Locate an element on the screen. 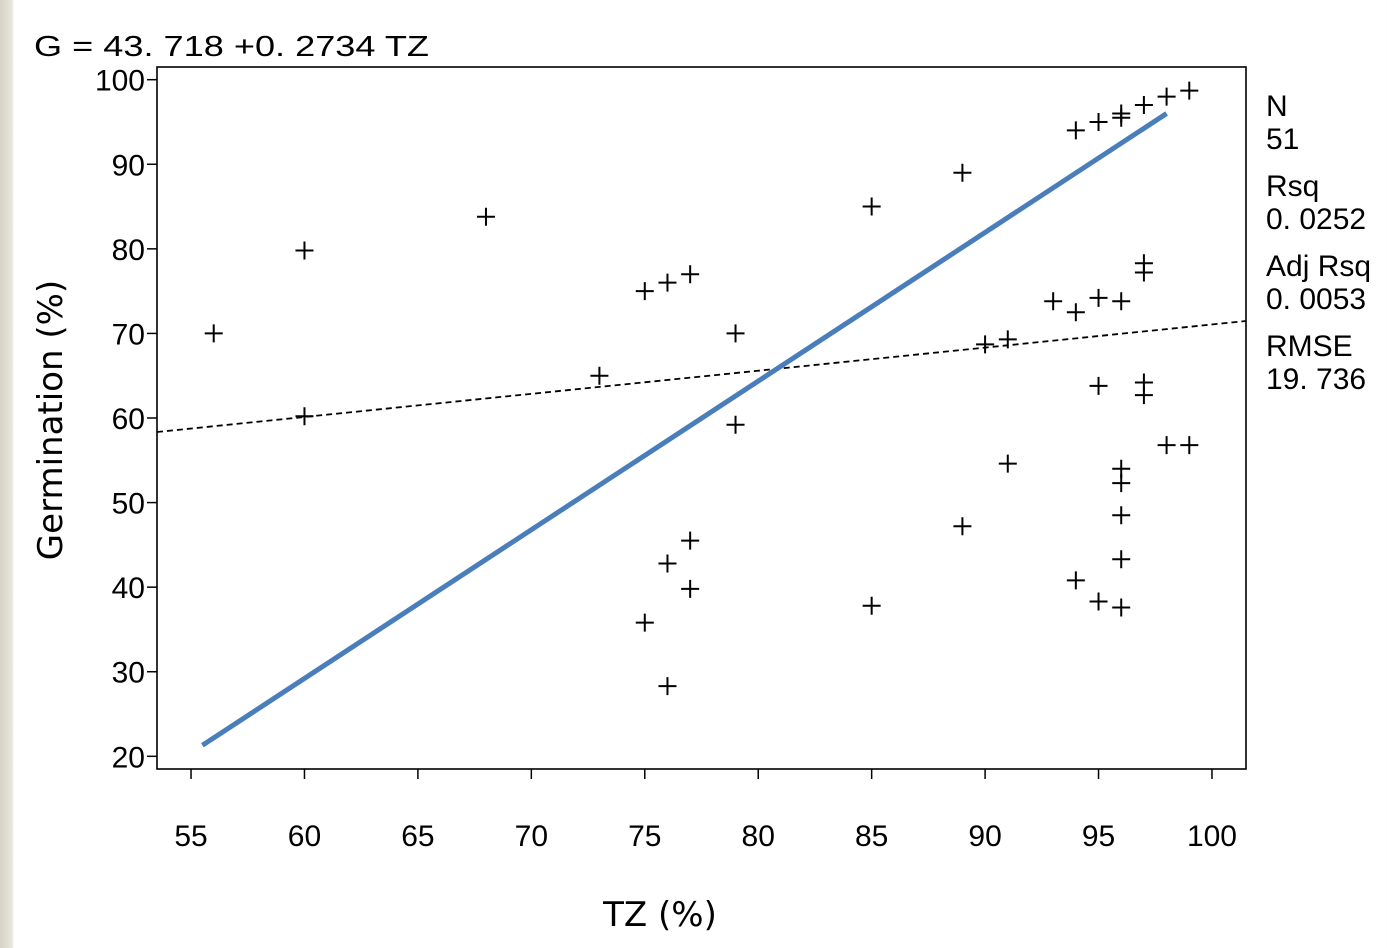 The height and width of the screenshot is (948, 1387). x-tick-label: 95 is located at coordinates (1098, 836).